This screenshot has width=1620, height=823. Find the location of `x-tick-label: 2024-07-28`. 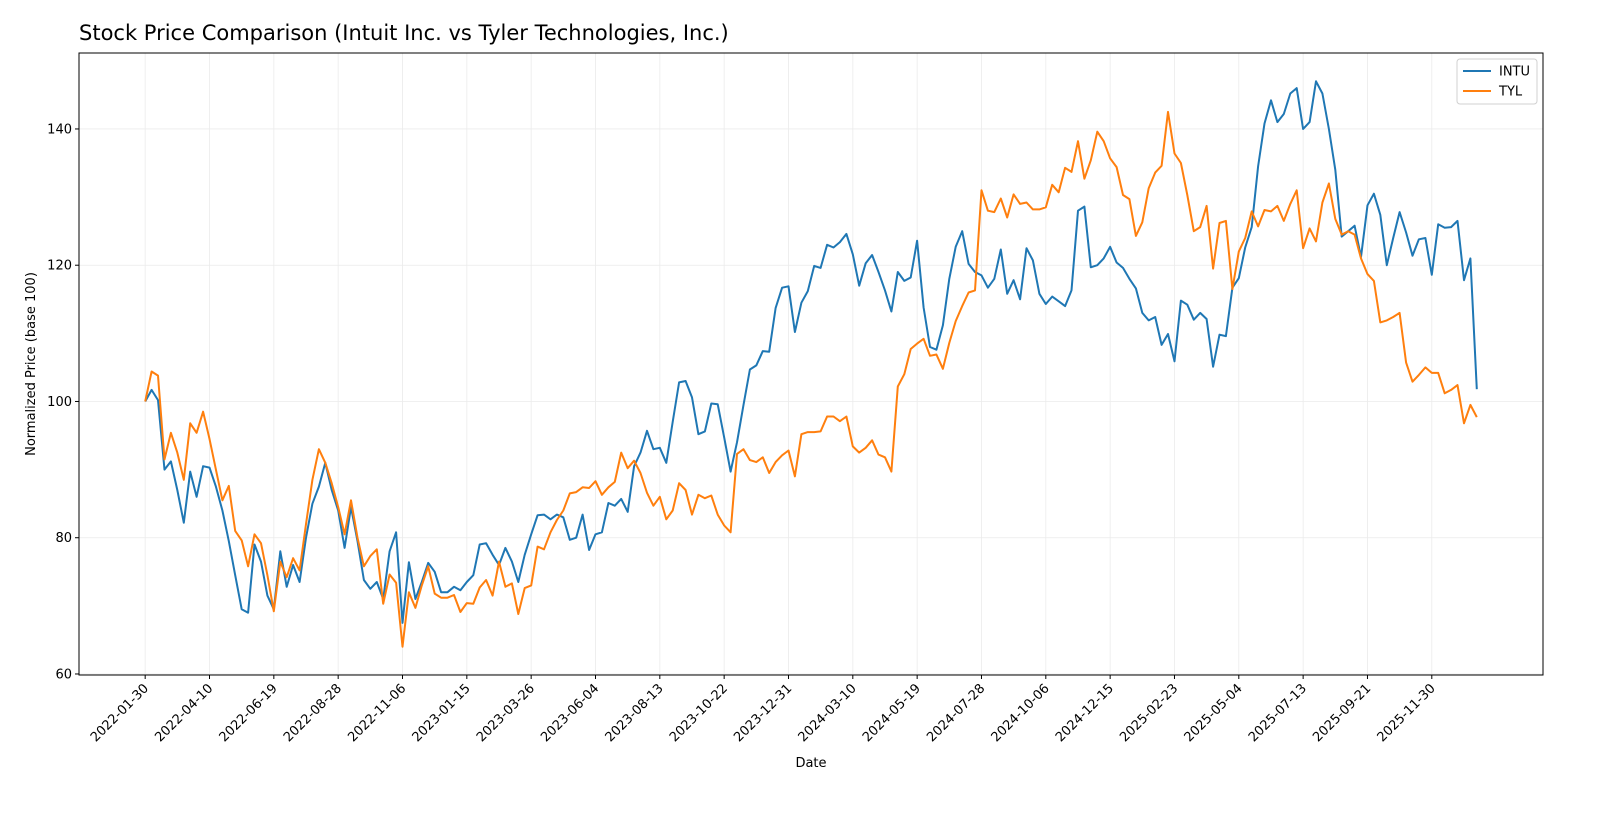

x-tick-label: 2024-07-28 is located at coordinates (956, 713).